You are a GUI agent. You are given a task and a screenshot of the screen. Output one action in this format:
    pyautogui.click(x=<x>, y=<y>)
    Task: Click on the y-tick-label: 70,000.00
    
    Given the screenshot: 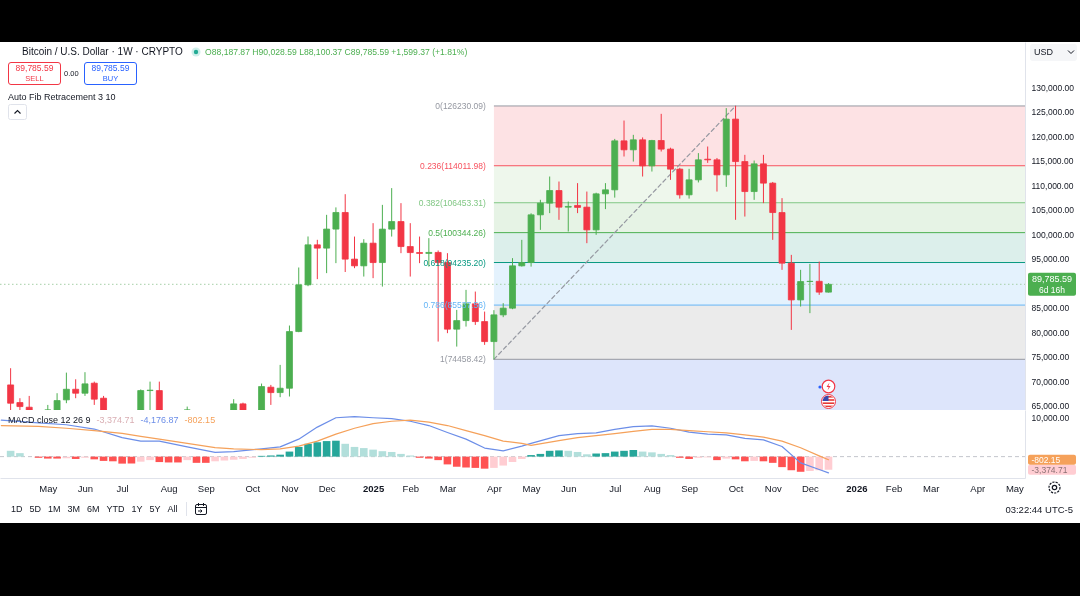 What is the action you would take?
    pyautogui.click(x=1050, y=381)
    